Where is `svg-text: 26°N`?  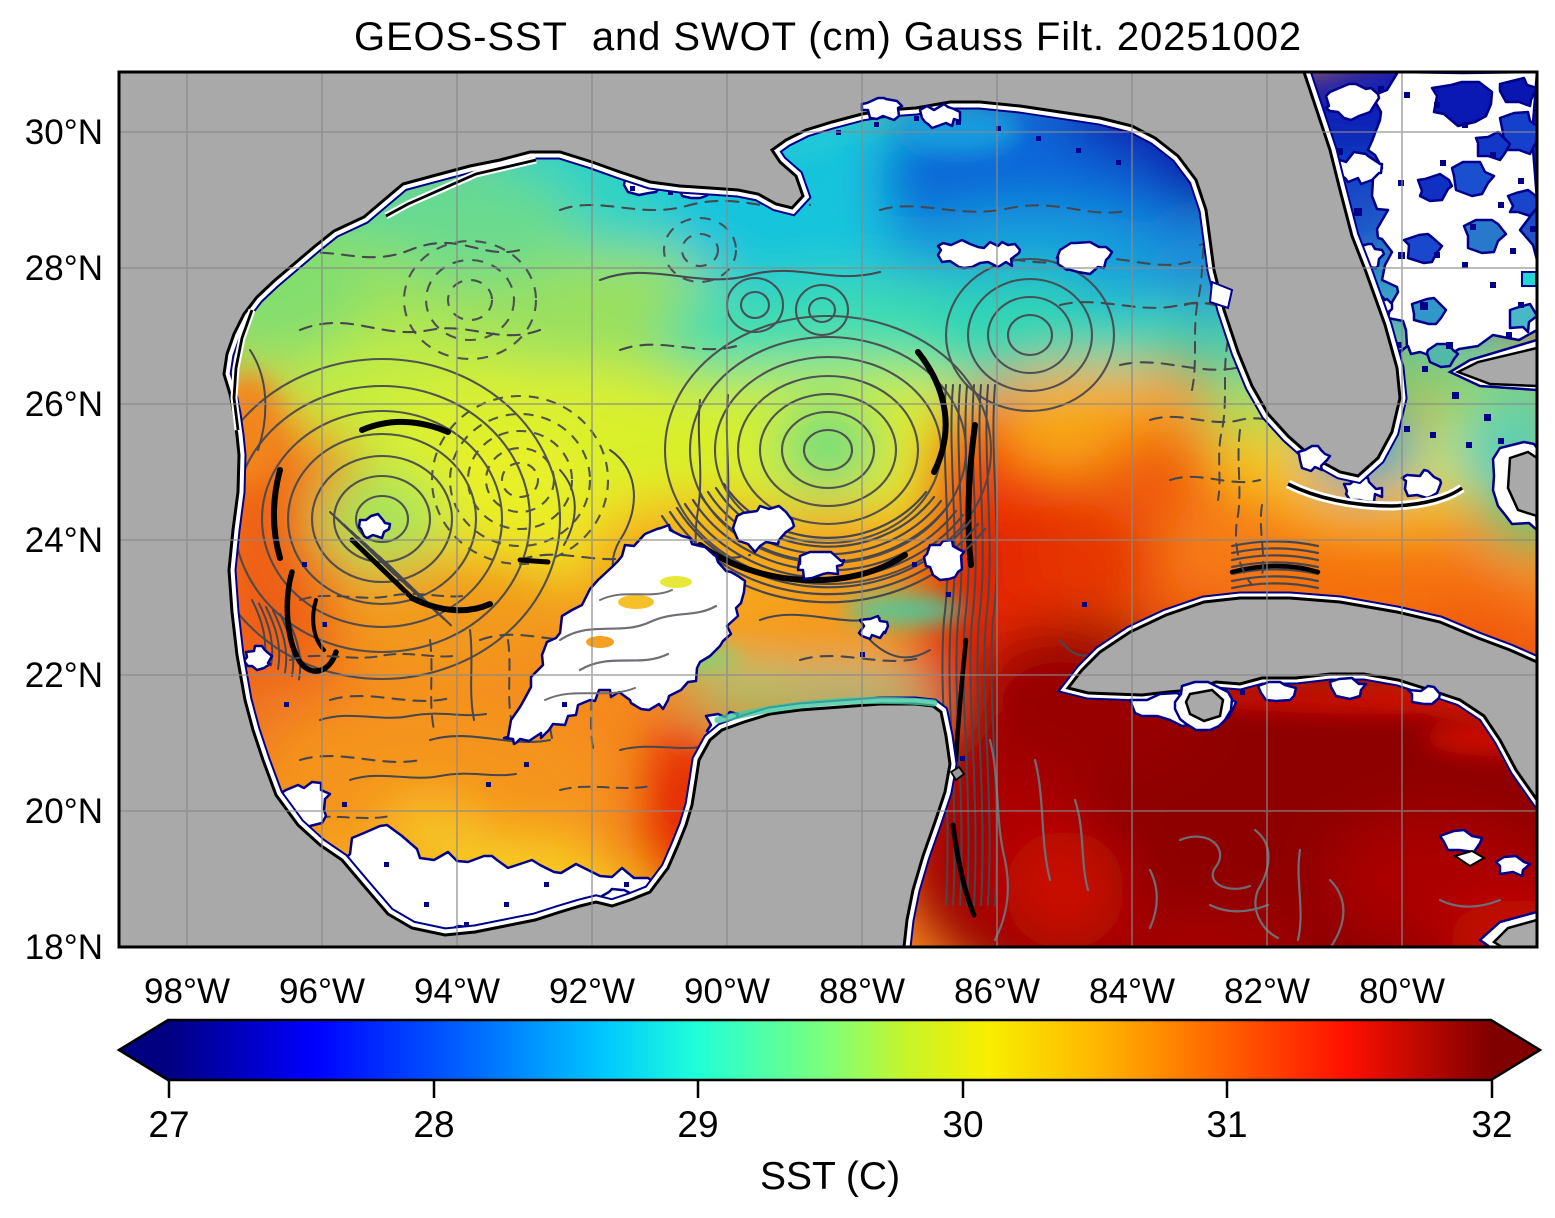 svg-text: 26°N is located at coordinates (64, 404).